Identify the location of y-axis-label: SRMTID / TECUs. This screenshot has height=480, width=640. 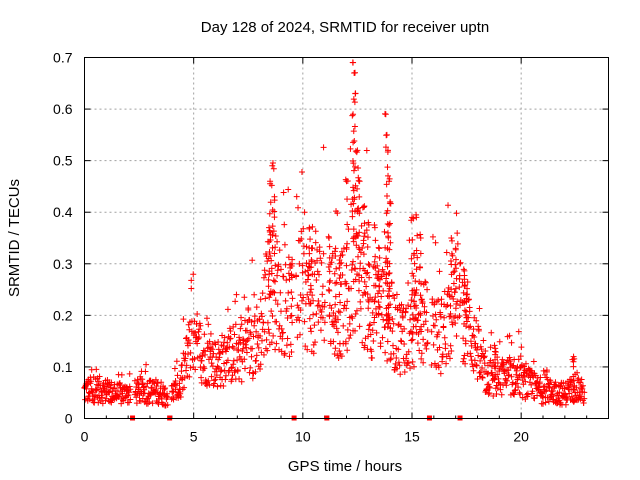
(14, 238).